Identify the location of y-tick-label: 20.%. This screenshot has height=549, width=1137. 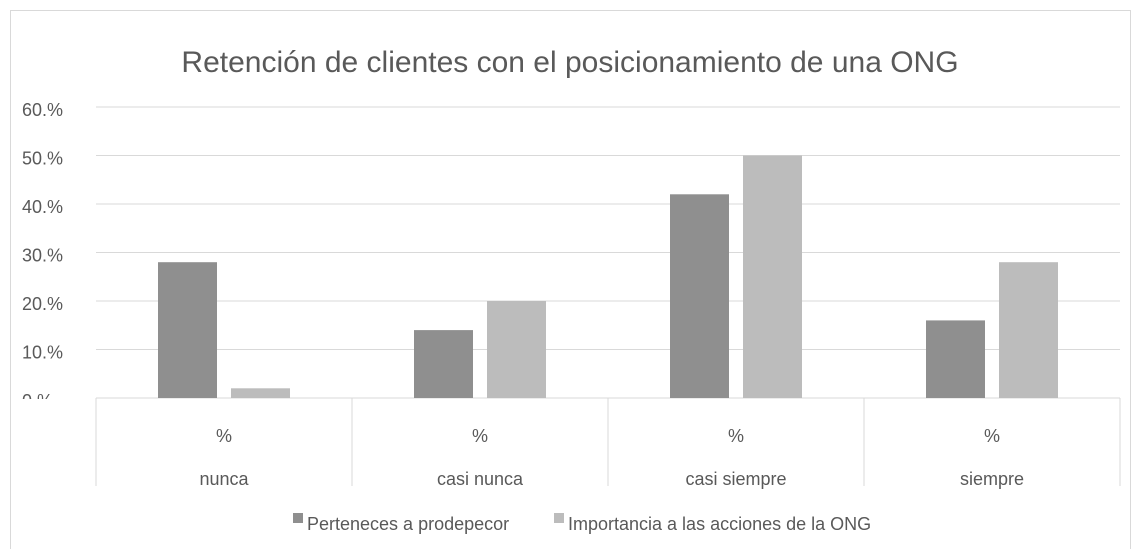
(42, 304).